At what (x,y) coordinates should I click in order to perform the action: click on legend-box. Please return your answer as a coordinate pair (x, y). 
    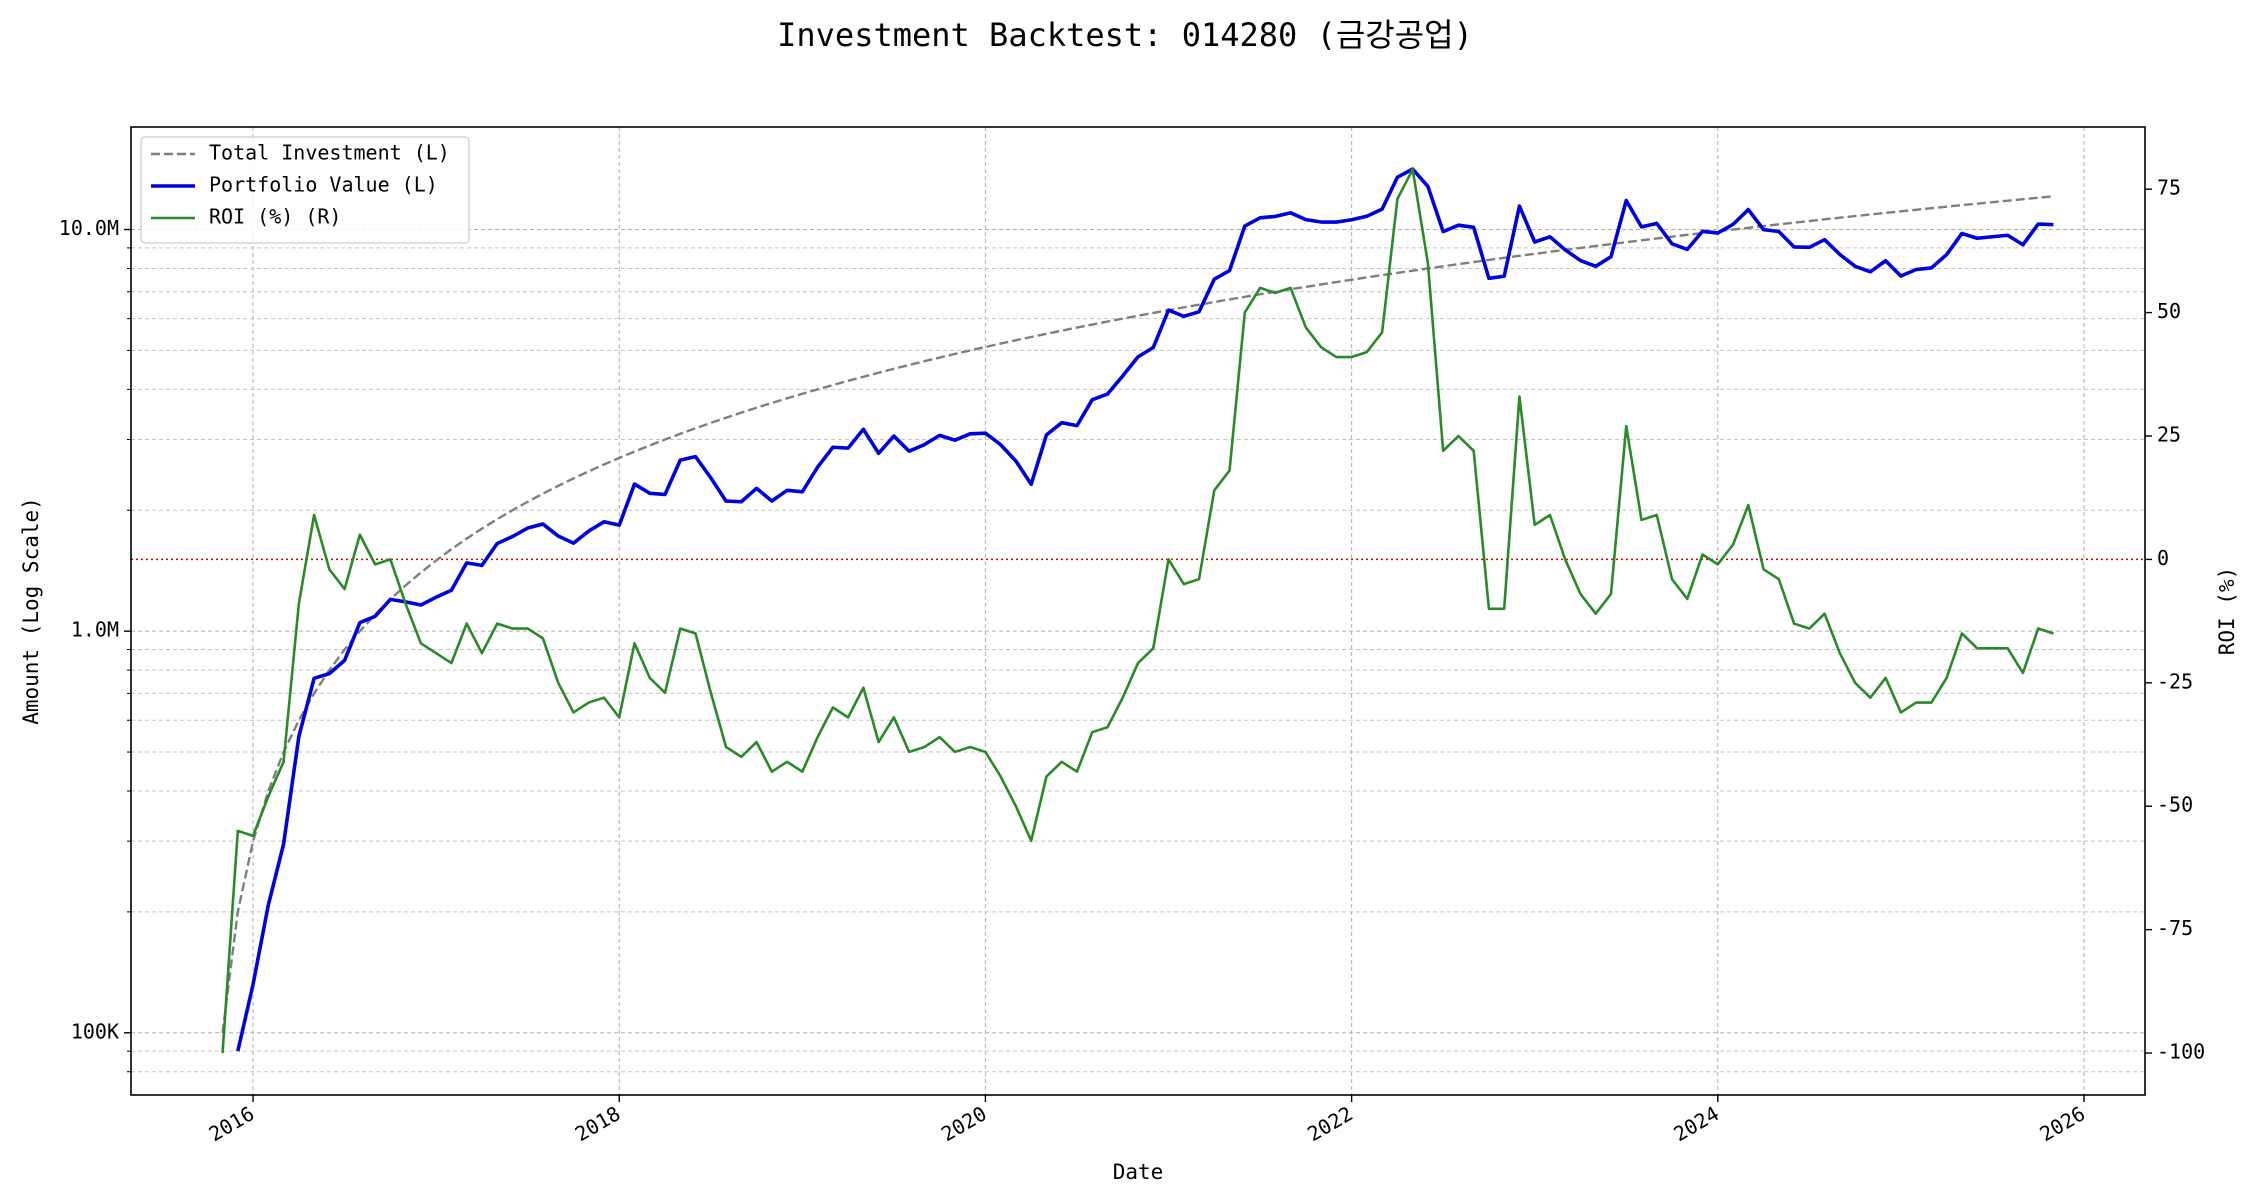
    Looking at the image, I should click on (305, 190).